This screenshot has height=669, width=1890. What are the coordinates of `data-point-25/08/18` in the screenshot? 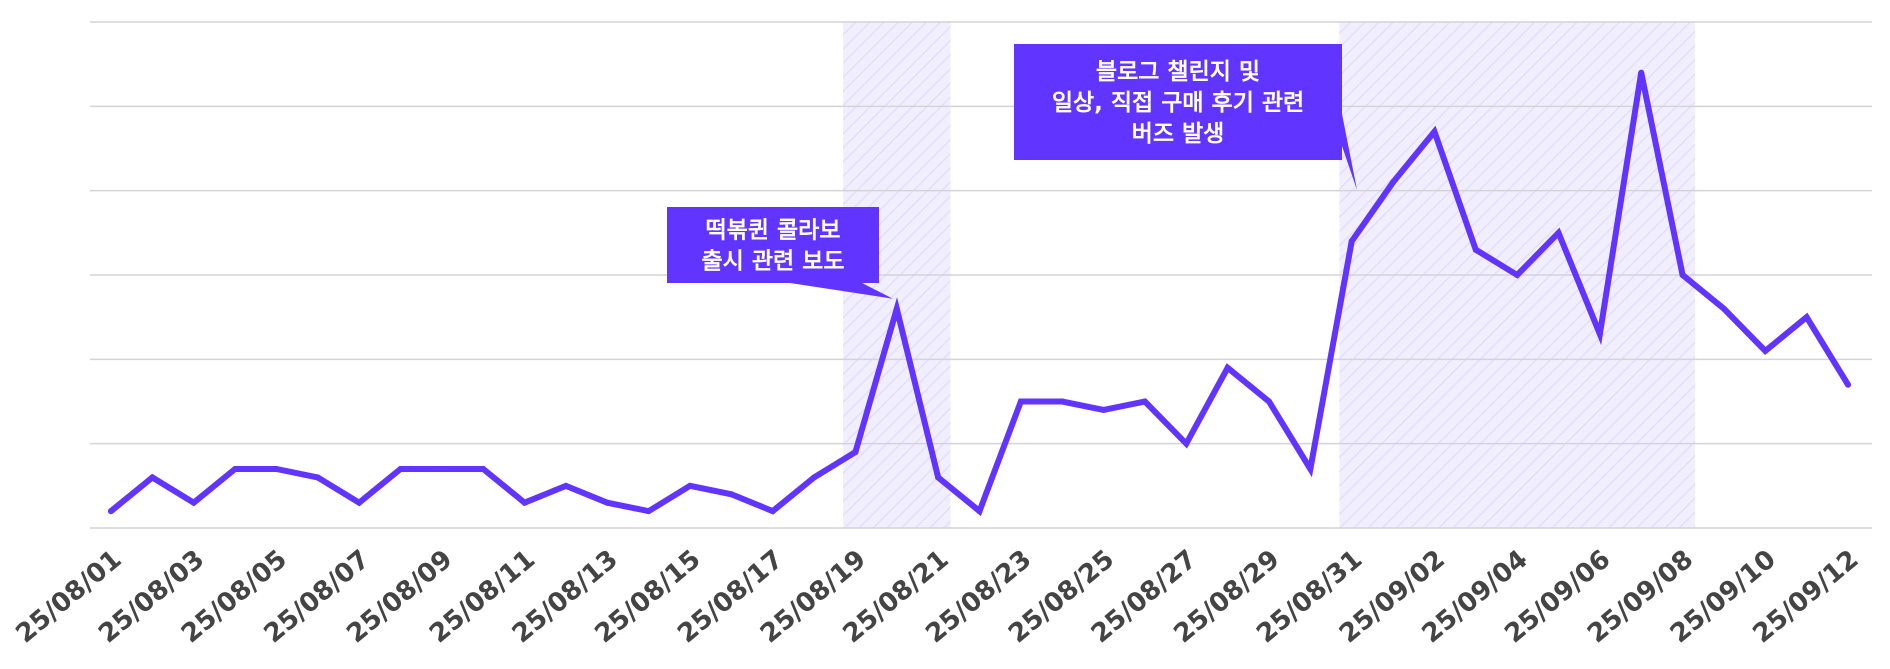 It's located at (814, 477).